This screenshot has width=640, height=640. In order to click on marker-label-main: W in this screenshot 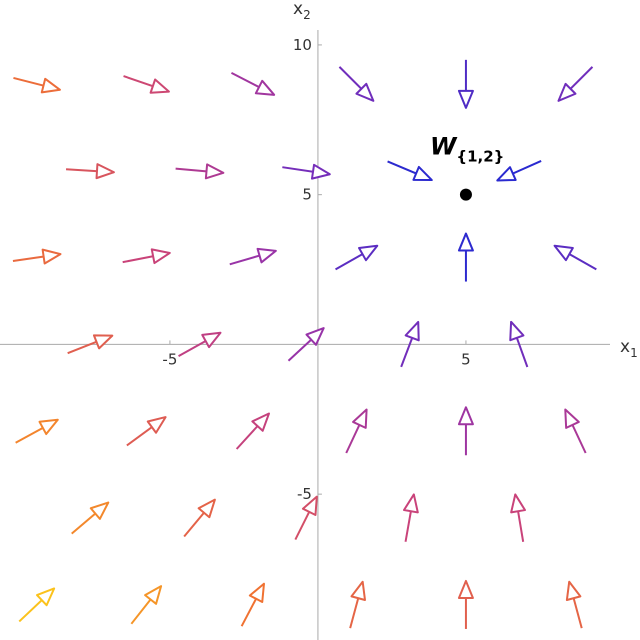, I will do `click(444, 147)`.